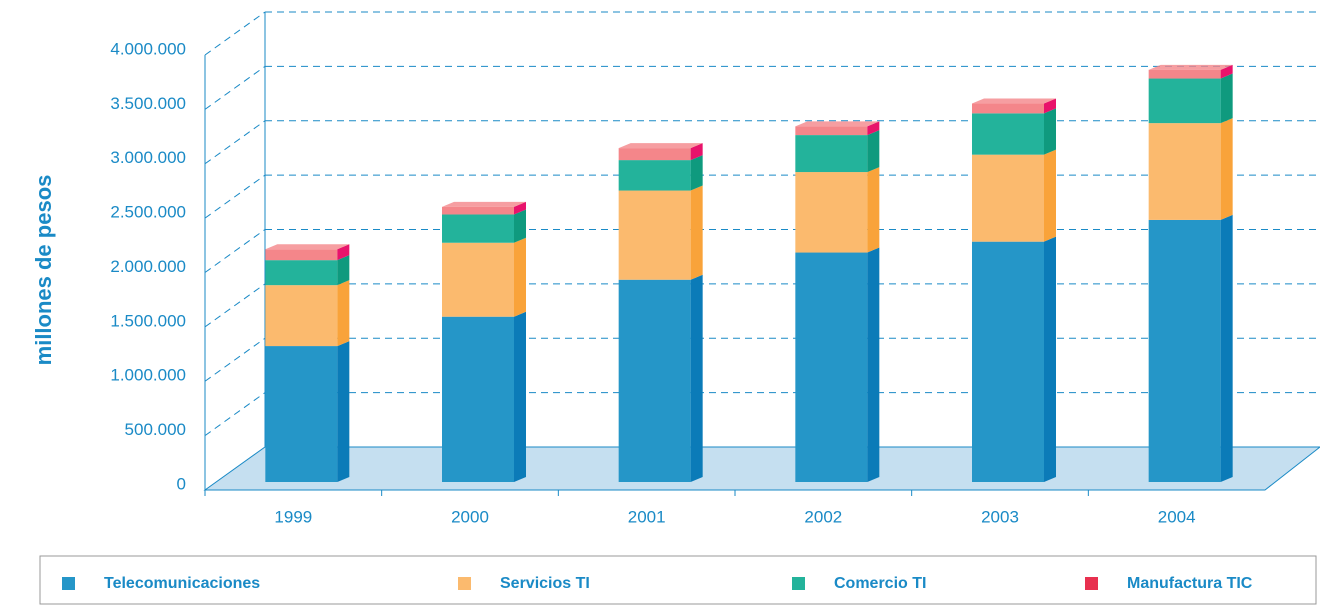 The width and height of the screenshot is (1320, 609). What do you see at coordinates (43, 270) in the screenshot?
I see `y-axis-label: millones de pesos` at bounding box center [43, 270].